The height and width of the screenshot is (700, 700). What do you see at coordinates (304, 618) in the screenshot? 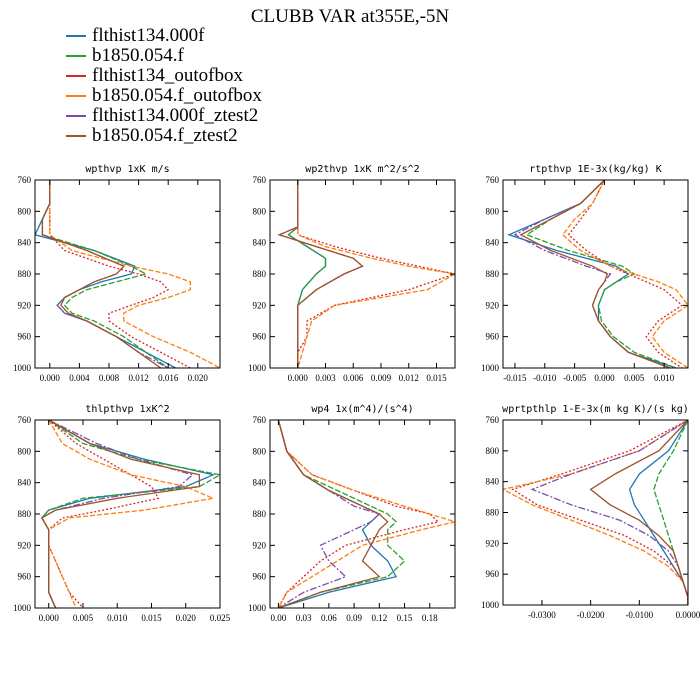
I see `x-tick-label: 0.03` at bounding box center [304, 618].